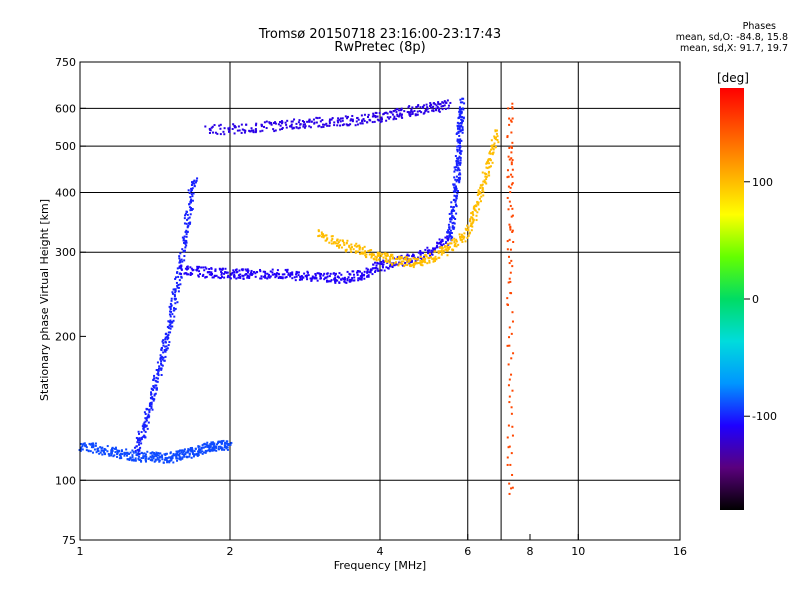 This screenshot has height=600, width=800. I want to click on y-tick-label: 600, so click(65, 108).